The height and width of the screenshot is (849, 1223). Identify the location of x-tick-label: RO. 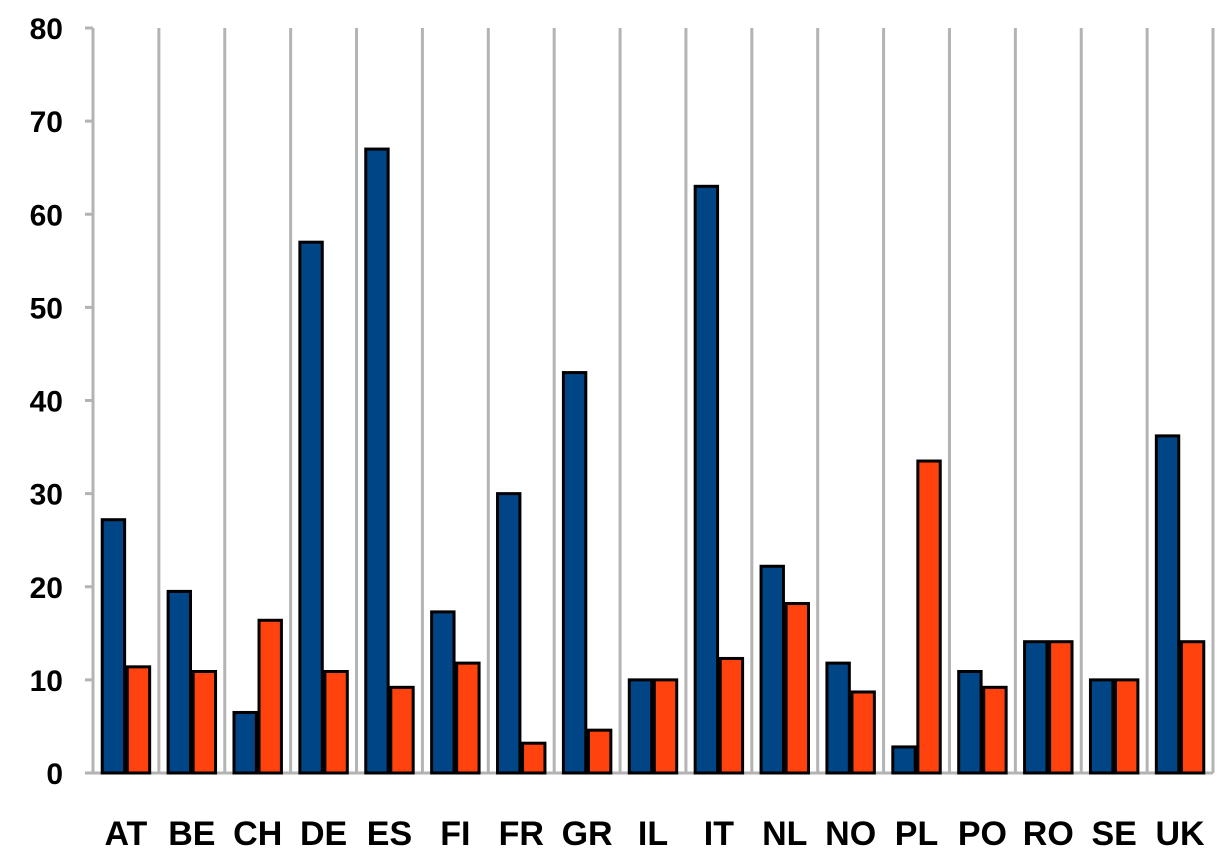
(1048, 832).